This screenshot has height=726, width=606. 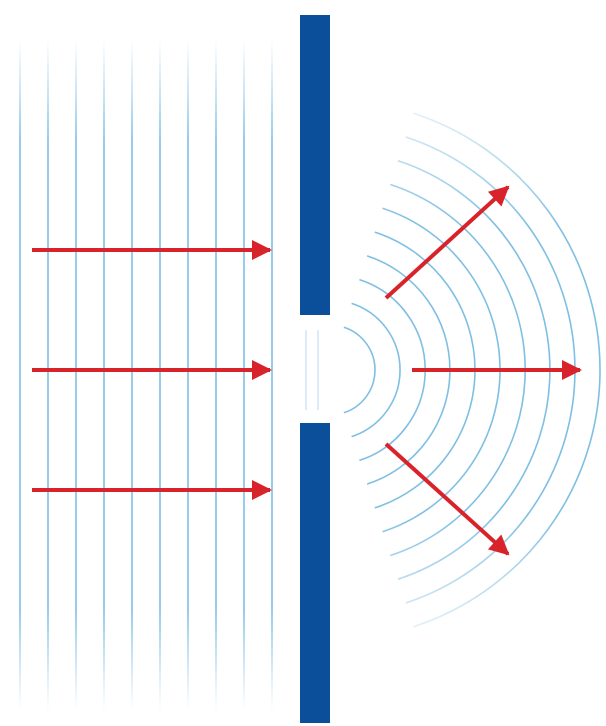 What do you see at coordinates (312, 370) in the screenshot?
I see `gap-waves` at bounding box center [312, 370].